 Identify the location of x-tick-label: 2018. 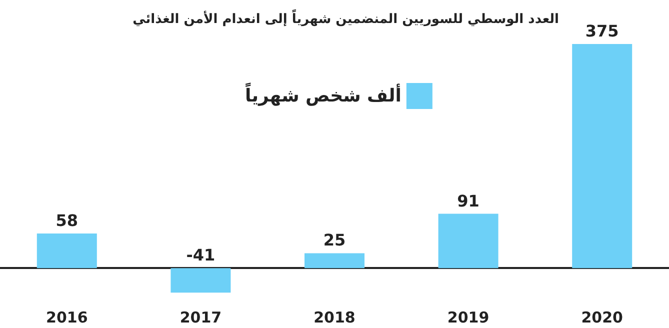
(335, 317).